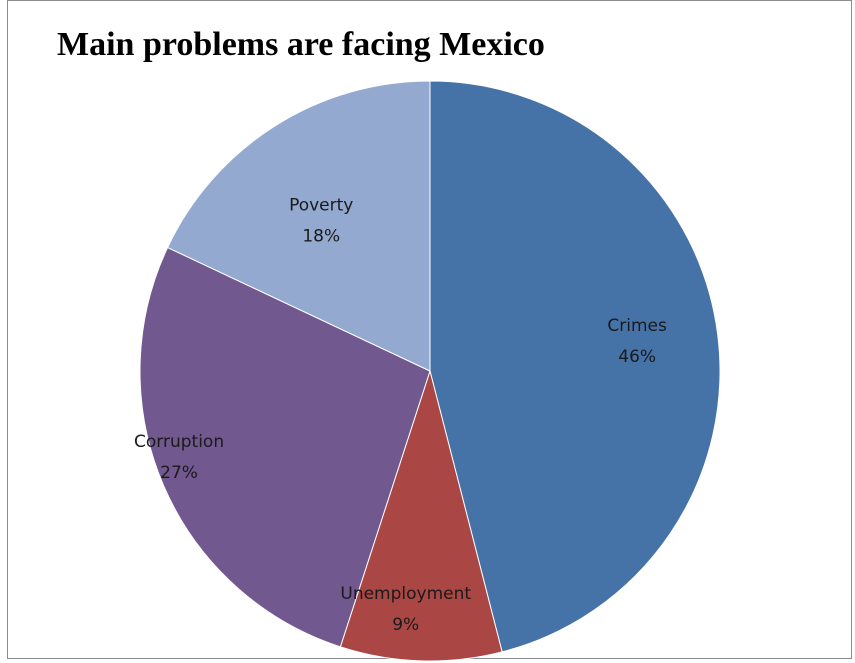 The width and height of the screenshot is (855, 663). Describe the element at coordinates (321, 237) in the screenshot. I see `slice-percent-poverty: 18%` at that location.